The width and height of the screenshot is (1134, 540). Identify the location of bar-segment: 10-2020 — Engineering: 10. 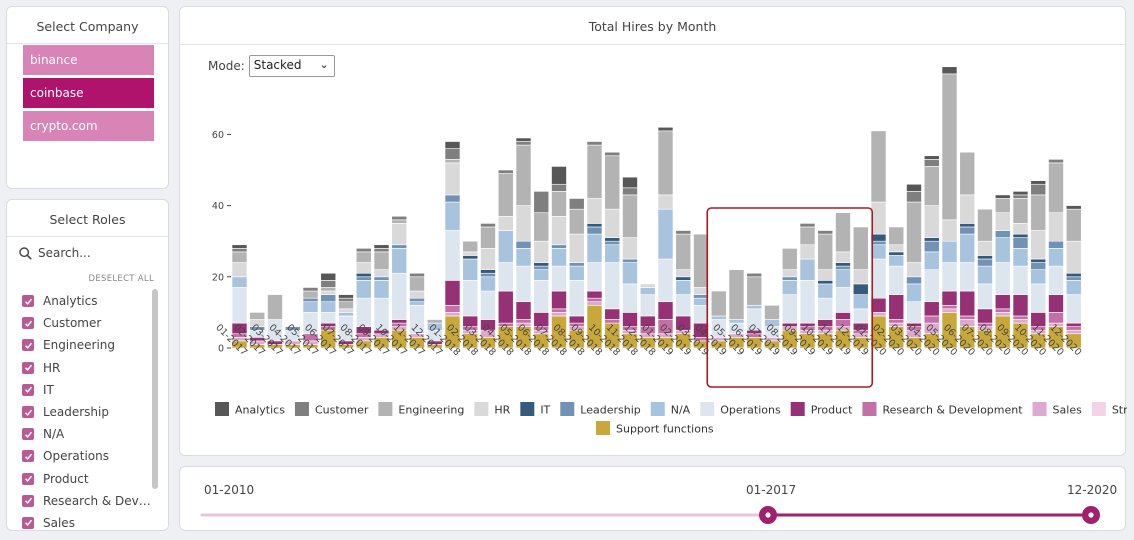
(1038, 212).